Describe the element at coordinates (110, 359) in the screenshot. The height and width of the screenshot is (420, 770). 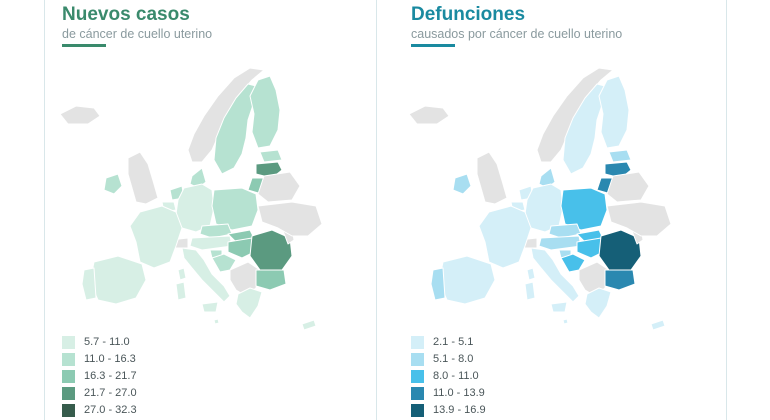
I see `legend-label: 11.0 - 16.3` at that location.